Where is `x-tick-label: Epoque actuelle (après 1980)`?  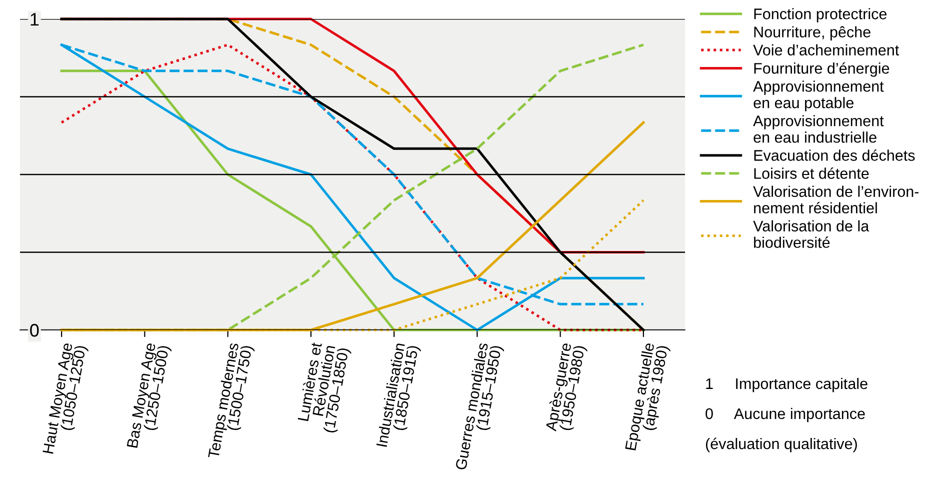
x-tick-label: Epoque actuelle (après 1980) is located at coordinates (647, 396).